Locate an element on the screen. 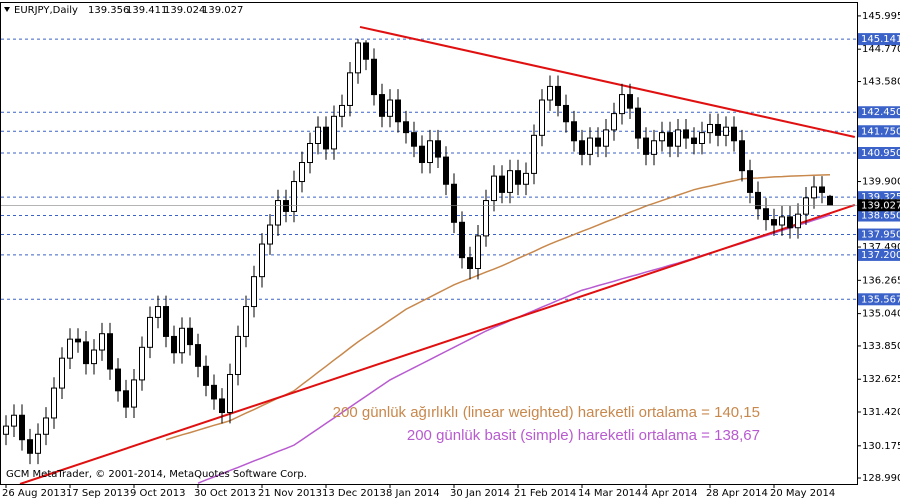 Image resolution: width=900 pixels, height=500 pixels. level-label: 137.950 is located at coordinates (880, 235).